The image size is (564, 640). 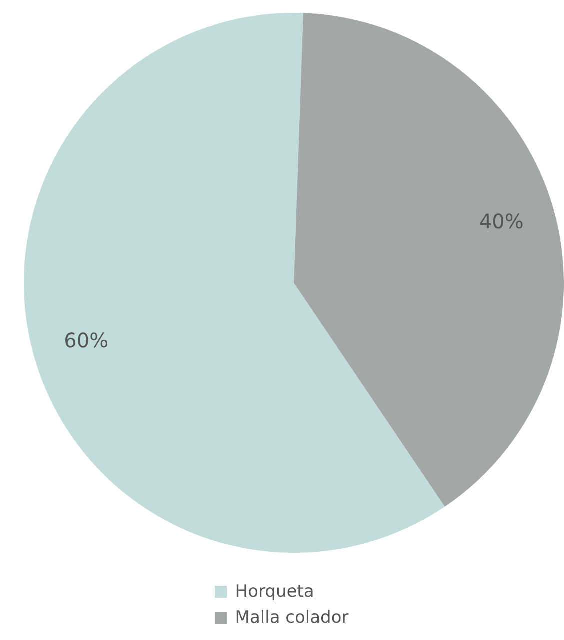 What do you see at coordinates (274, 592) in the screenshot?
I see `legend-label: Horqueta` at bounding box center [274, 592].